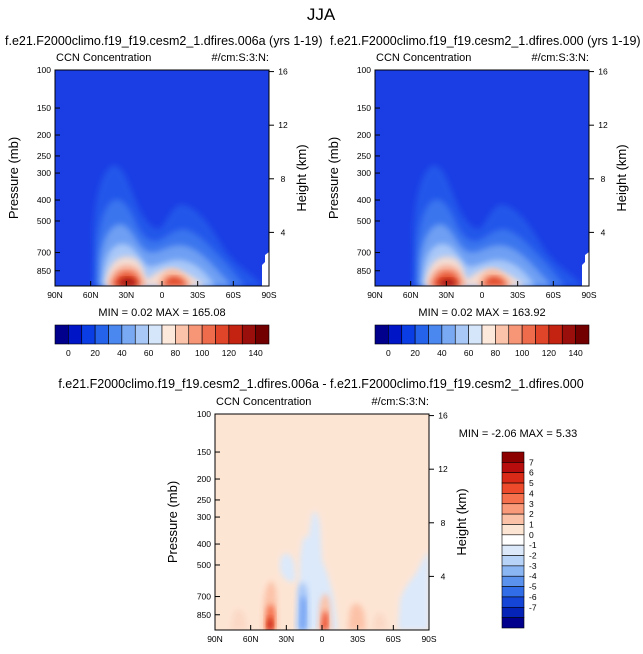 The image size is (643, 654). I want to click on y-tick-label: 300, so click(364, 173).